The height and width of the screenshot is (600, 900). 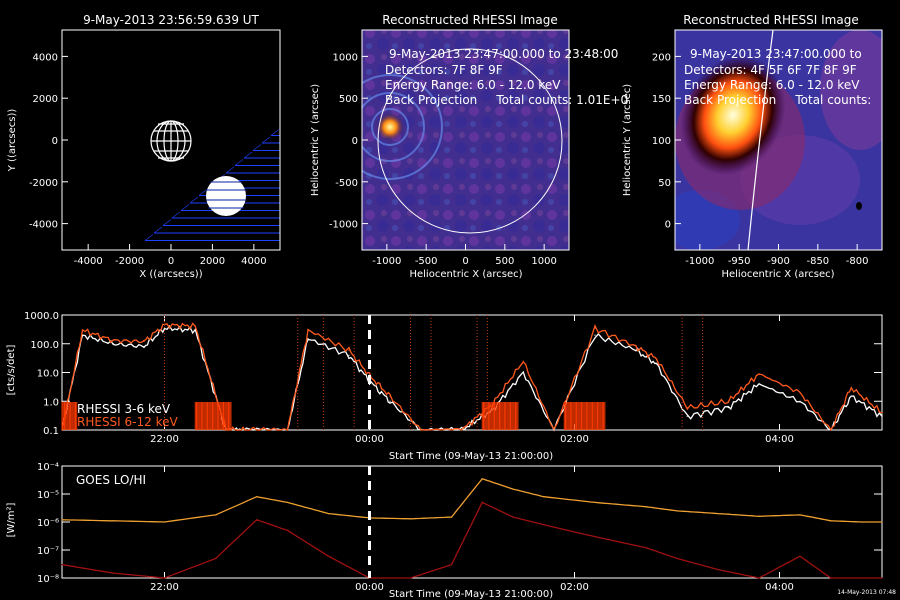 What do you see at coordinates (777, 100) in the screenshot?
I see `panel-3-info-line-4: Back Projection Total counts:` at bounding box center [777, 100].